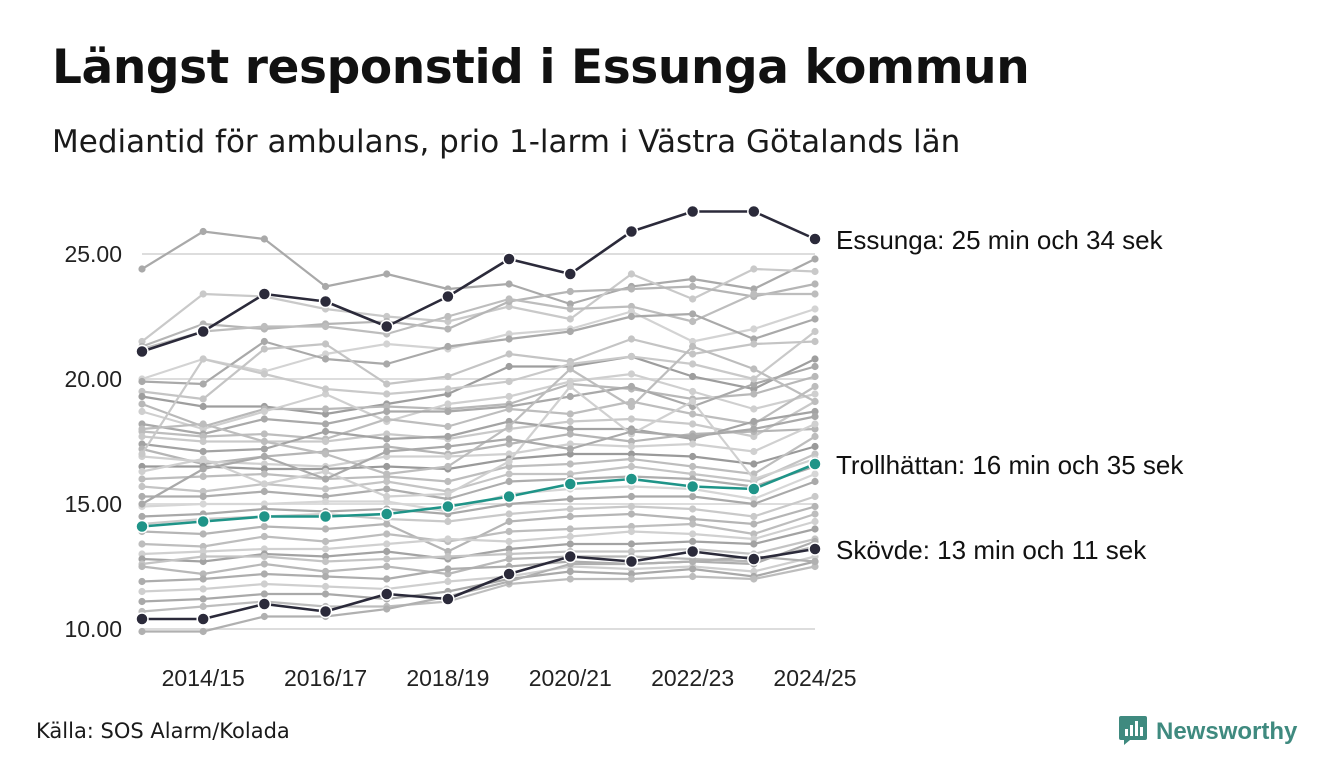  I want to click on source-note: Källa: SOS Alarm/Kolada, so click(163, 731).